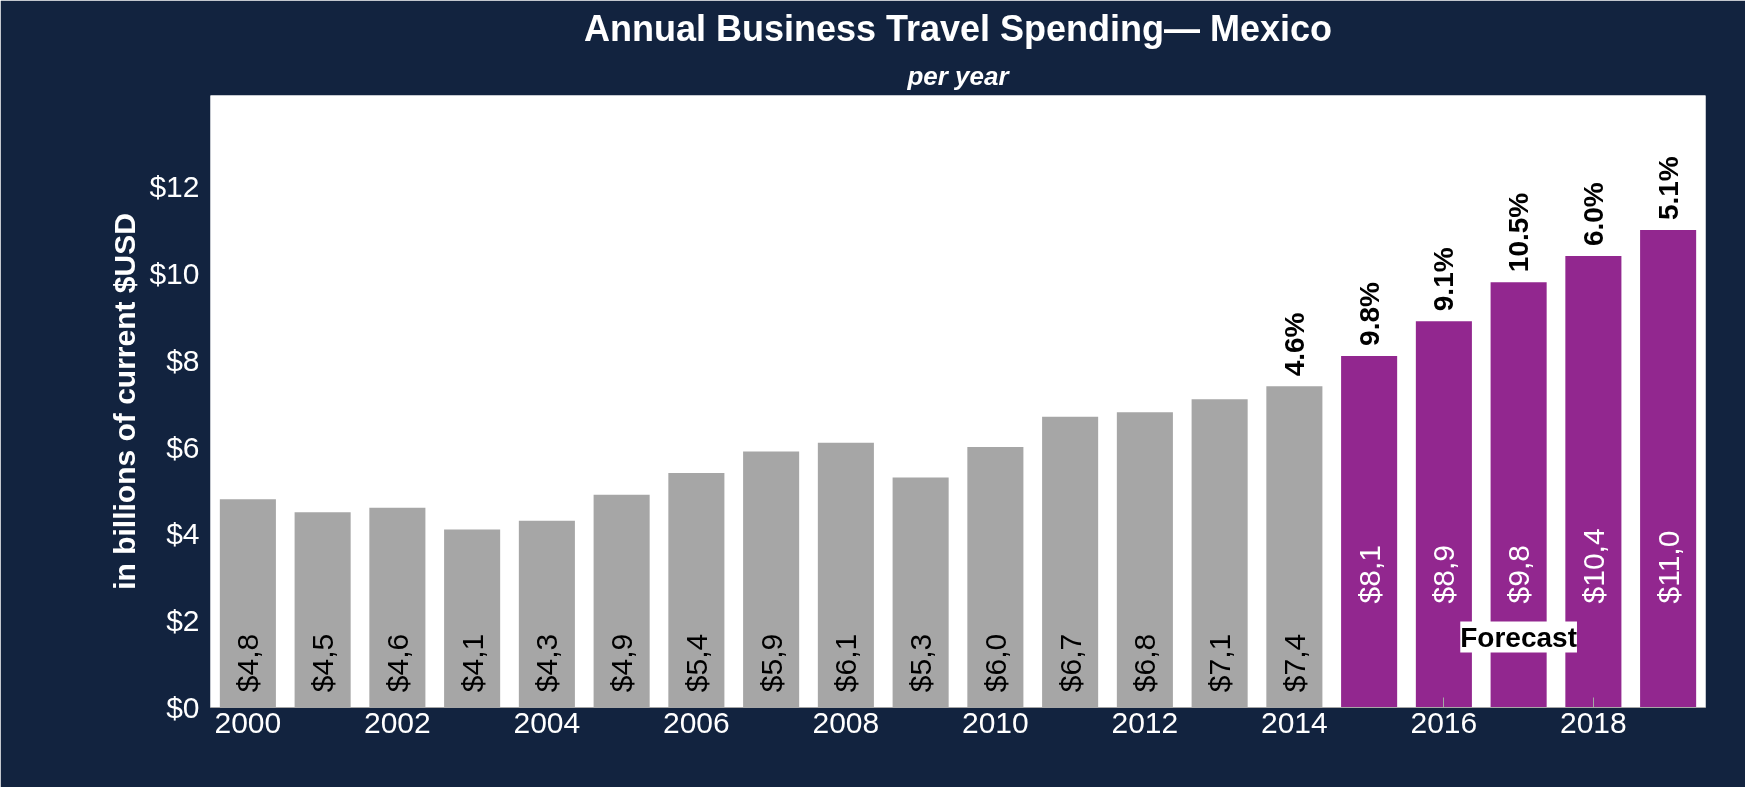  What do you see at coordinates (1519, 574) in the screenshot?
I see `data-label: $9,8` at bounding box center [1519, 574].